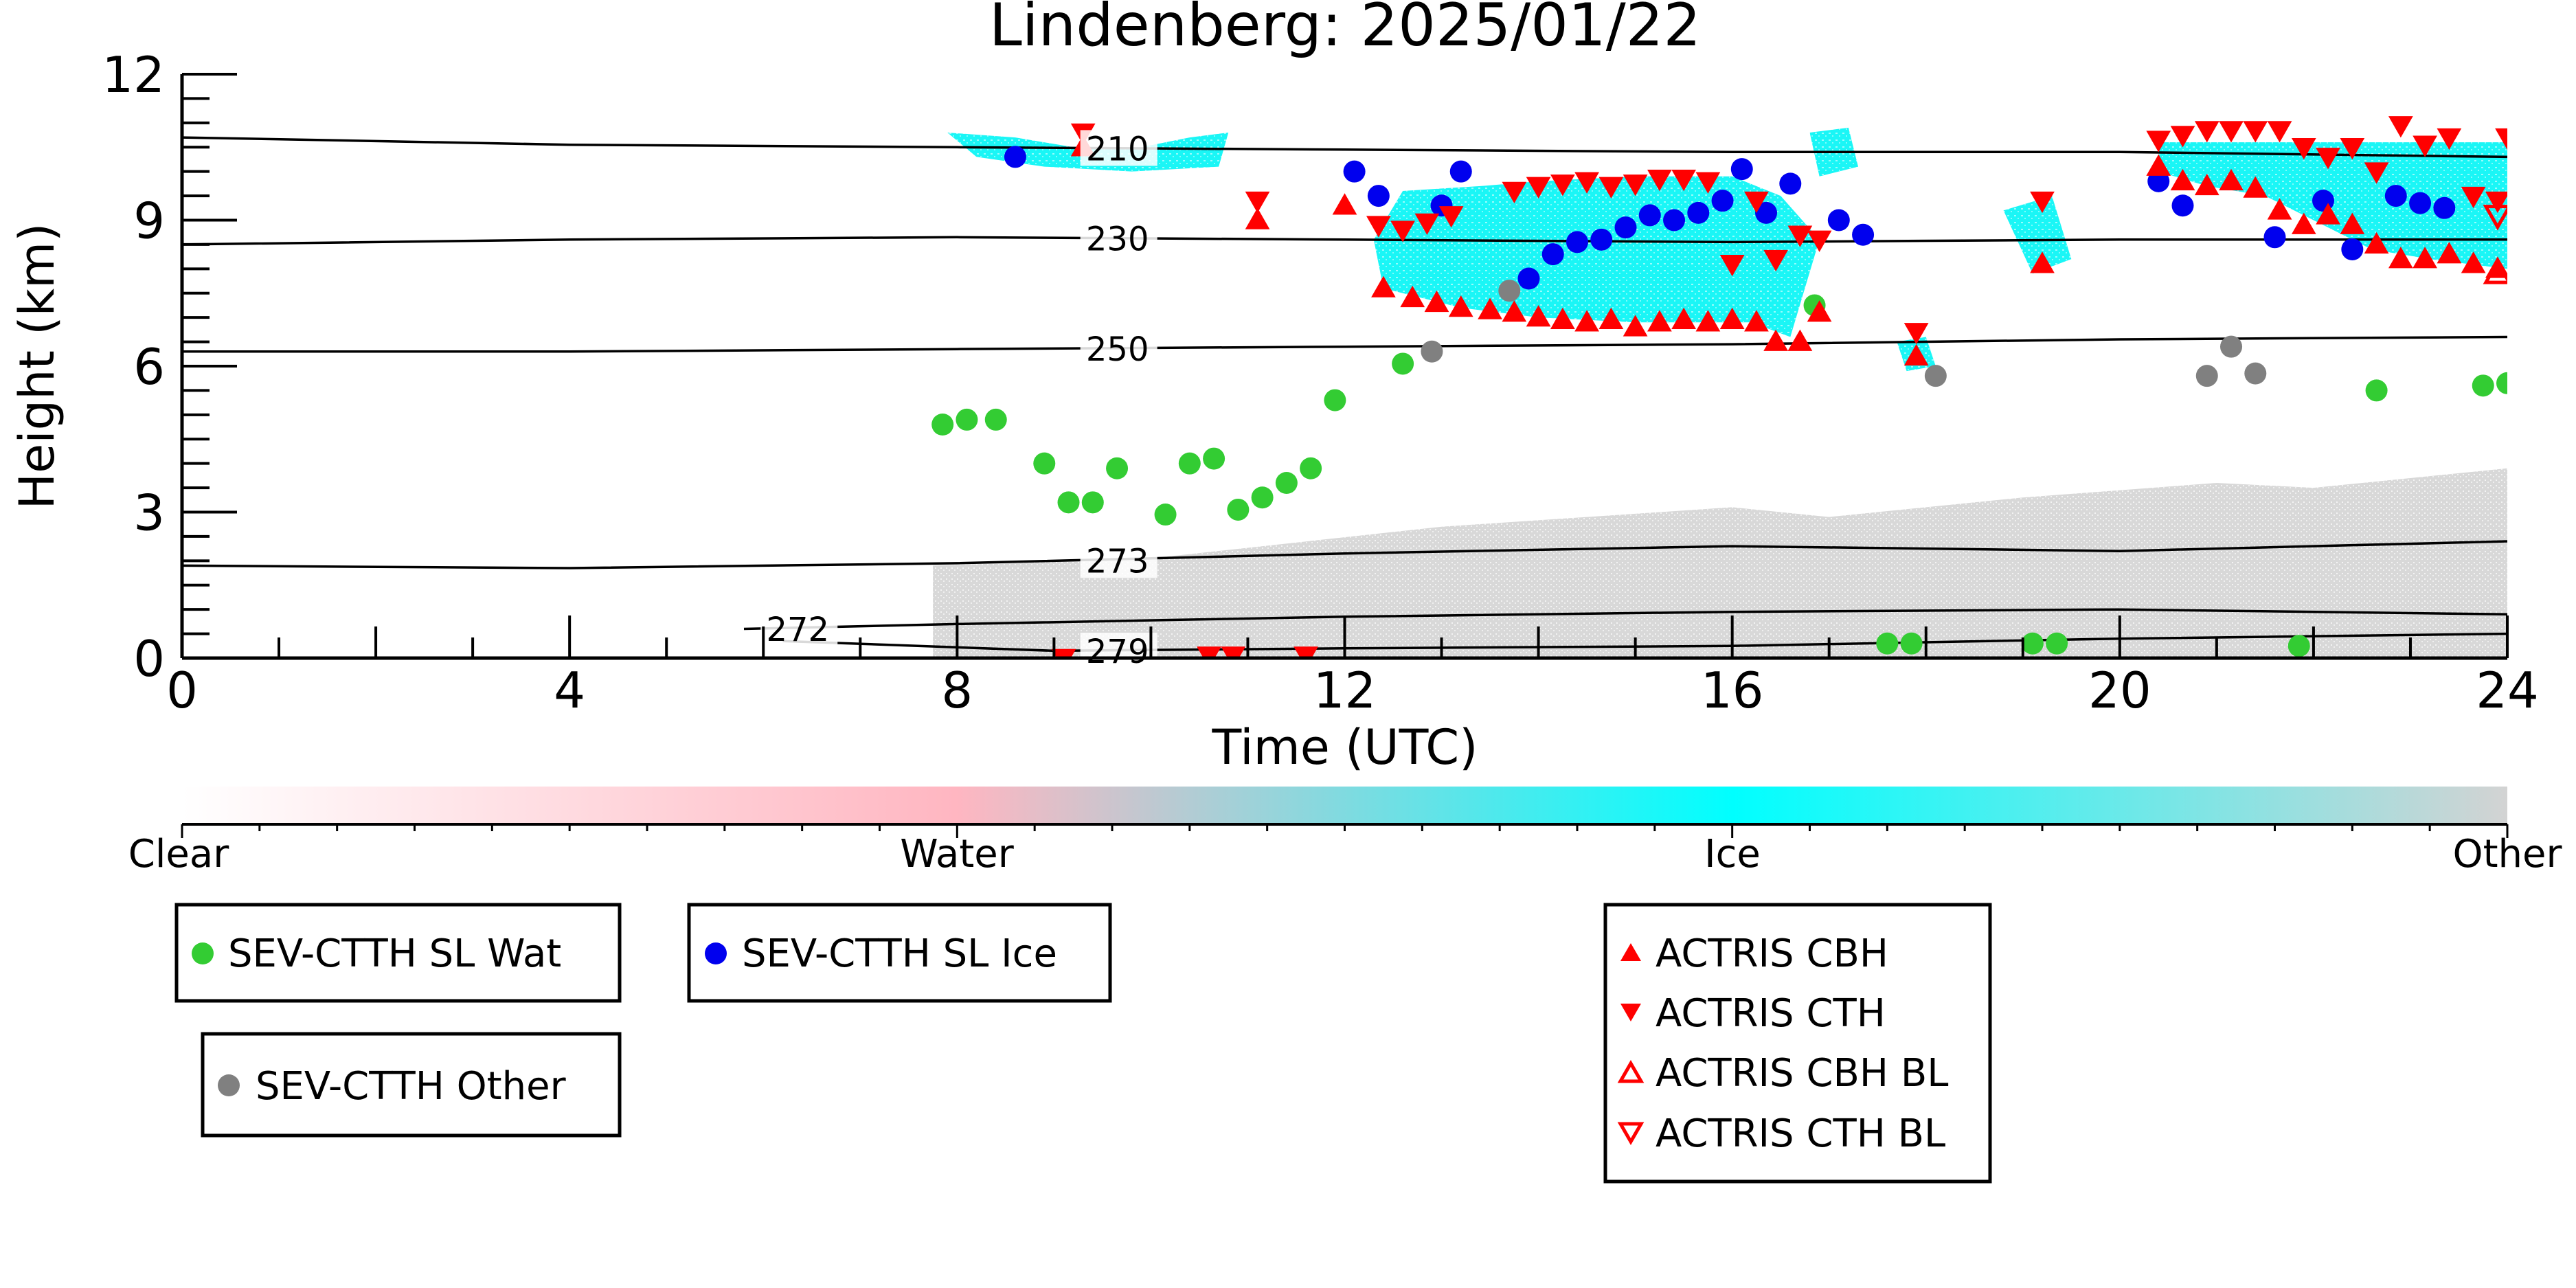 The height and width of the screenshot is (1288, 2576). I want to click on legend-marker-cbh, so click(1630, 952).